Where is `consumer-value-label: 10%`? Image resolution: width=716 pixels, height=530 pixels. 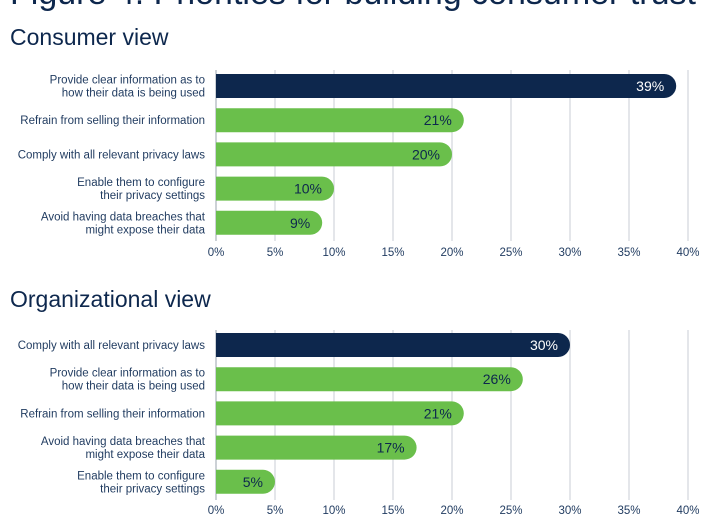
consumer-value-label: 10% is located at coordinates (308, 189).